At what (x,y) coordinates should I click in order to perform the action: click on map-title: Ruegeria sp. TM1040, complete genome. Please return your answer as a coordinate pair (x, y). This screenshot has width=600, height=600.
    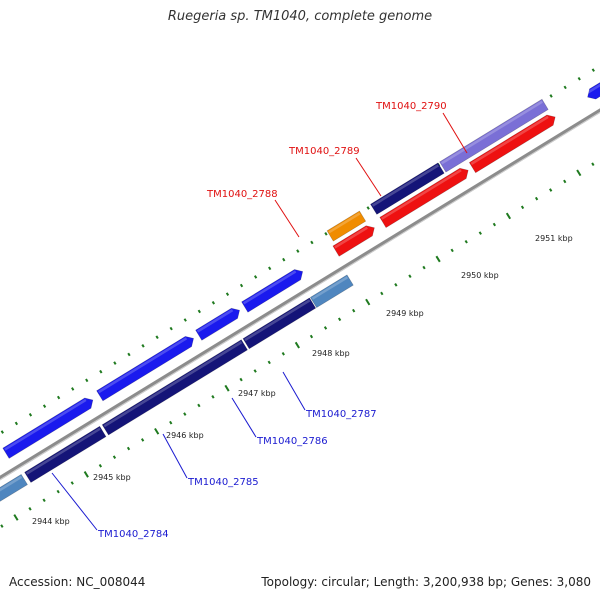
    Looking at the image, I should click on (300, 16).